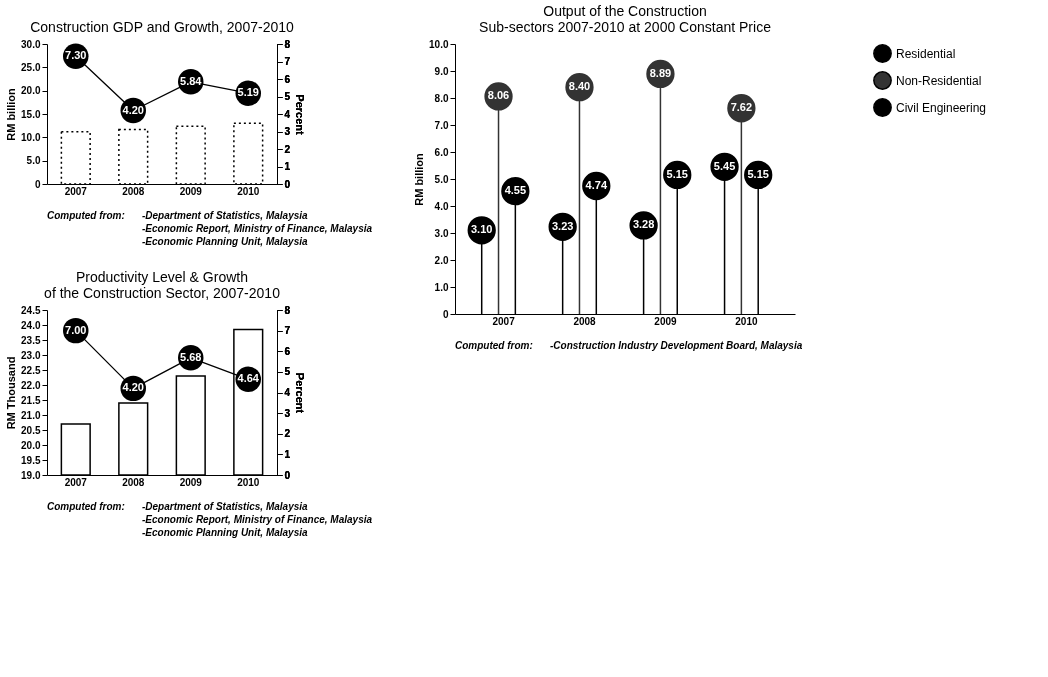  What do you see at coordinates (76, 55) in the screenshot?
I see `data-label: 7.30` at bounding box center [76, 55].